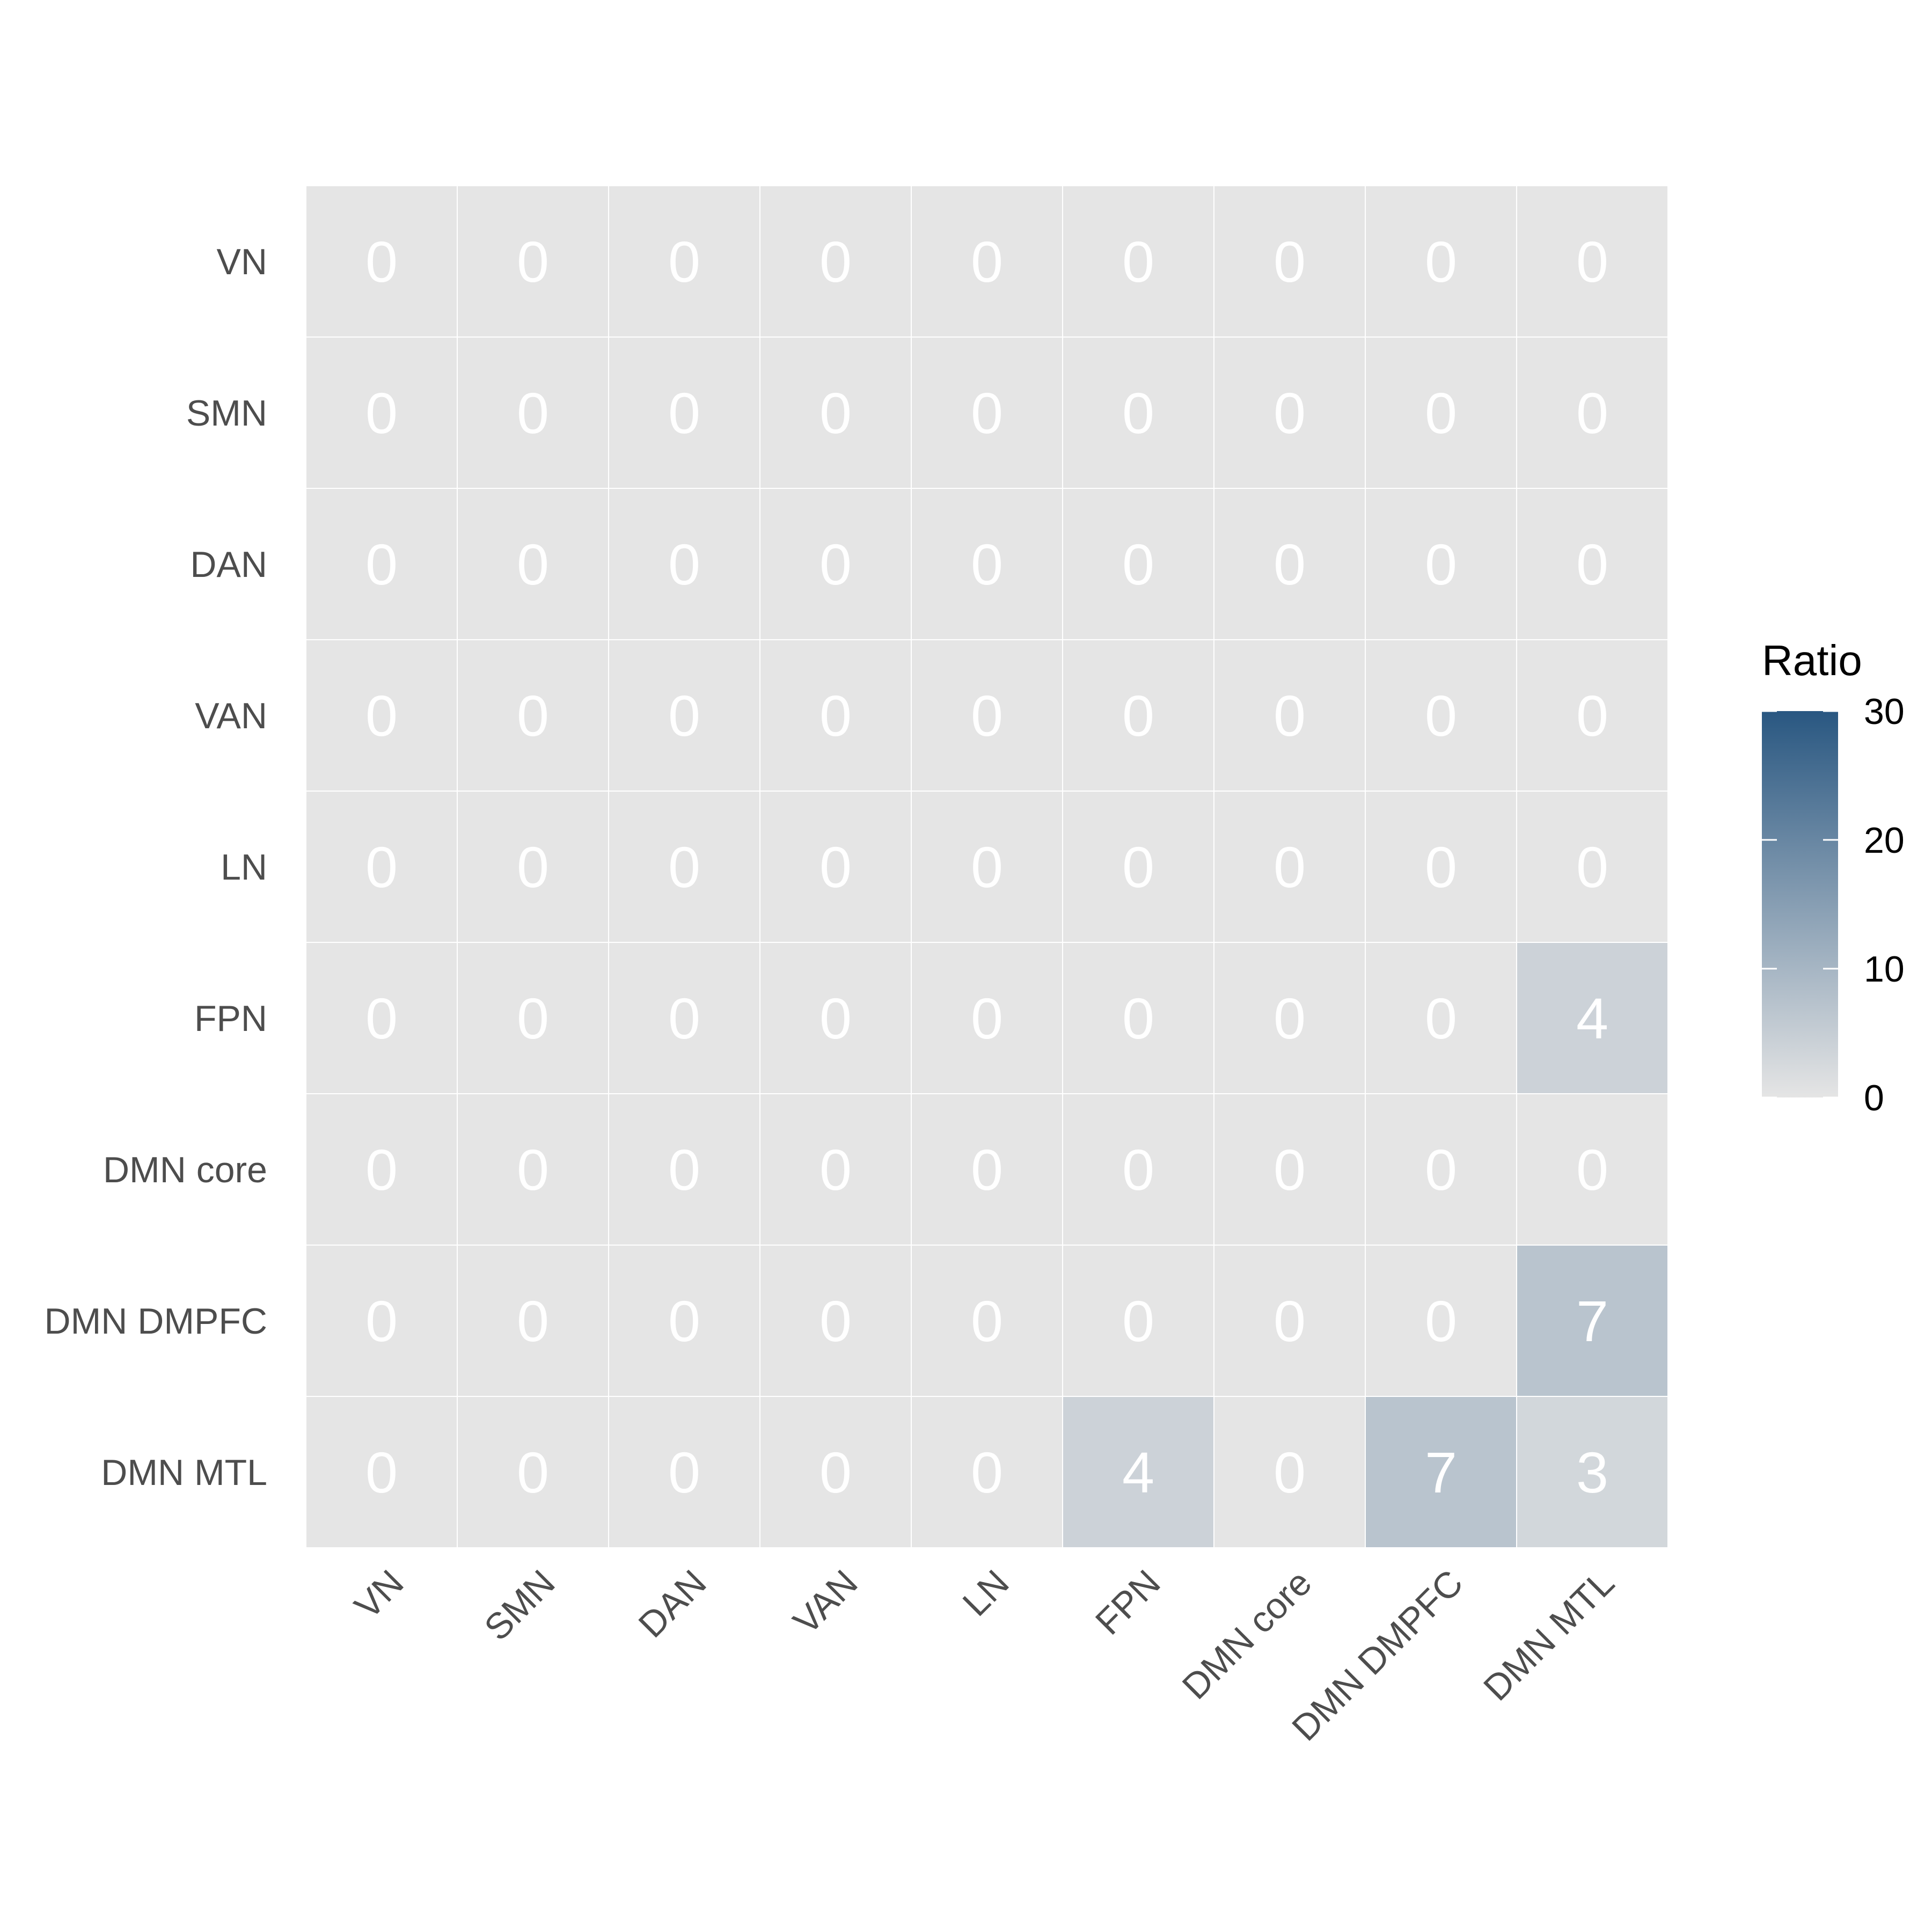 This screenshot has width=1932, height=1932. What do you see at coordinates (1884, 969) in the screenshot?
I see `legend-tick-label: 10` at bounding box center [1884, 969].